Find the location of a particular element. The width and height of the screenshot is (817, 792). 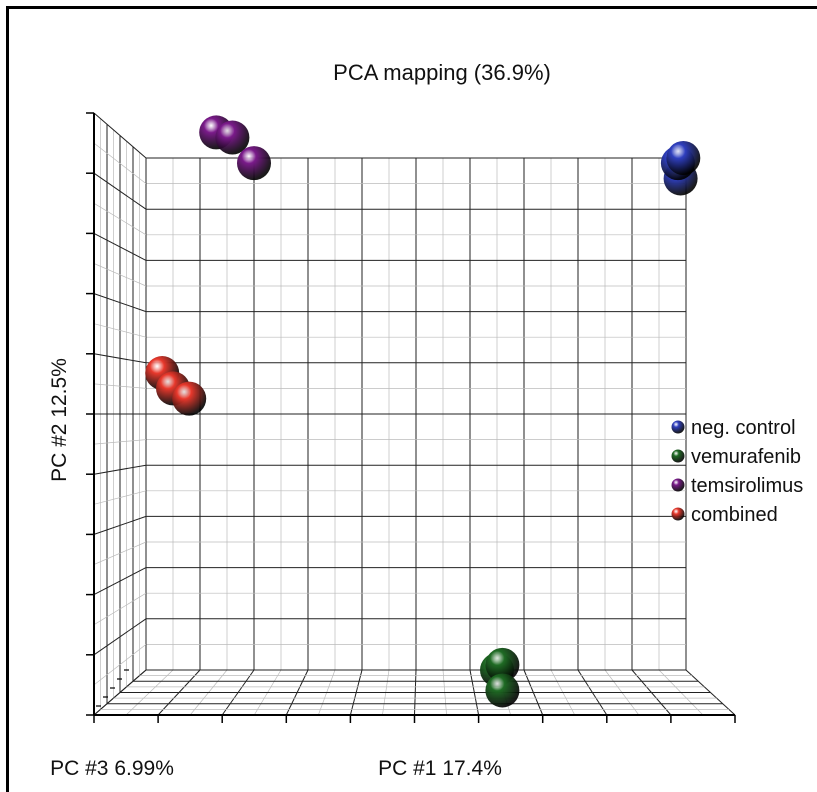

legend-item: neg. control is located at coordinates (733, 428).